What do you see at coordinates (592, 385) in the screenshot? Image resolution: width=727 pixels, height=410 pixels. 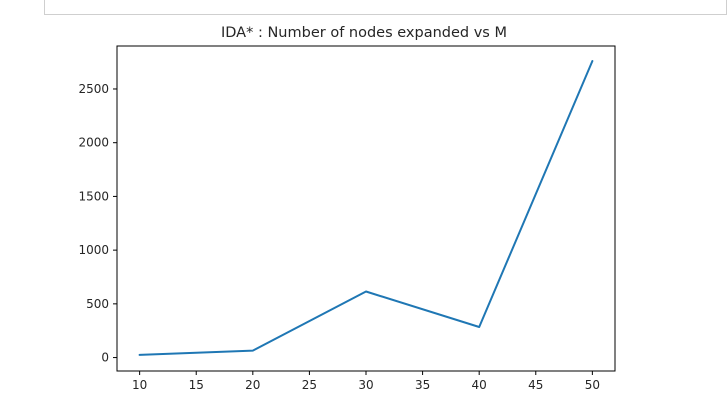 I see `x-tick-label: 50` at bounding box center [592, 385].